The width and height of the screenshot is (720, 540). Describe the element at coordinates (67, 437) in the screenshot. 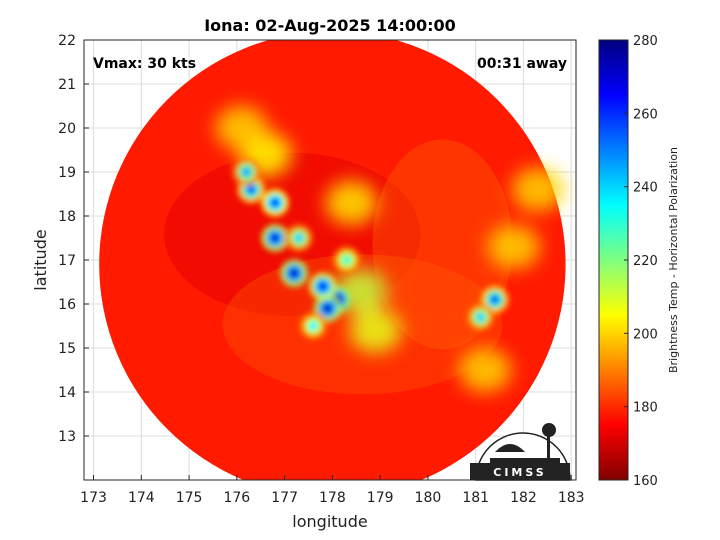

I see `y-tick-label: 13` at that location.